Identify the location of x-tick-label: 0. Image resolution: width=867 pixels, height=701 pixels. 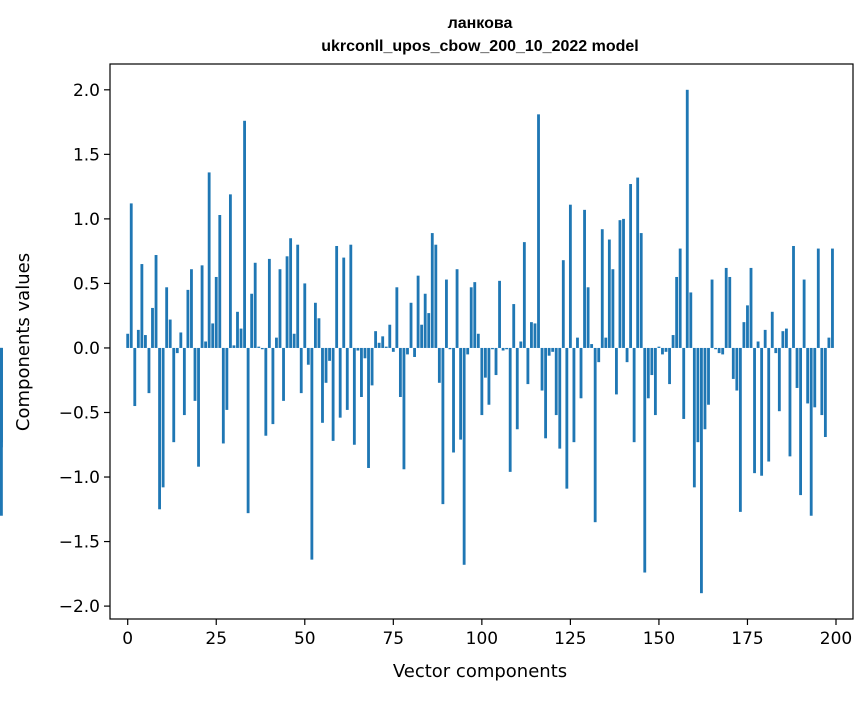
(127, 639).